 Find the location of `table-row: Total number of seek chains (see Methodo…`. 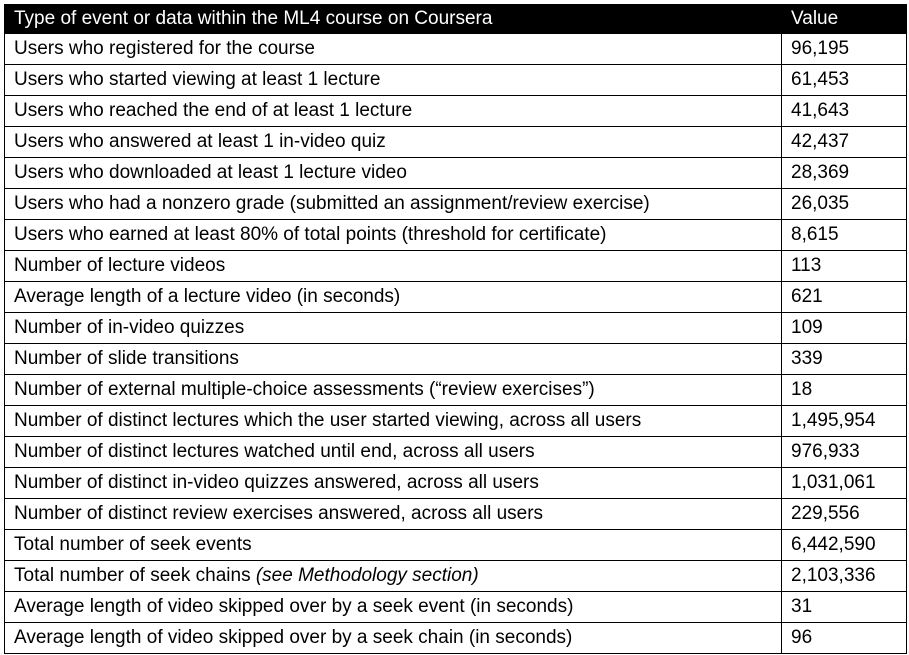

table-row: Total number of seek chains (see Methodo… is located at coordinates (455, 576).